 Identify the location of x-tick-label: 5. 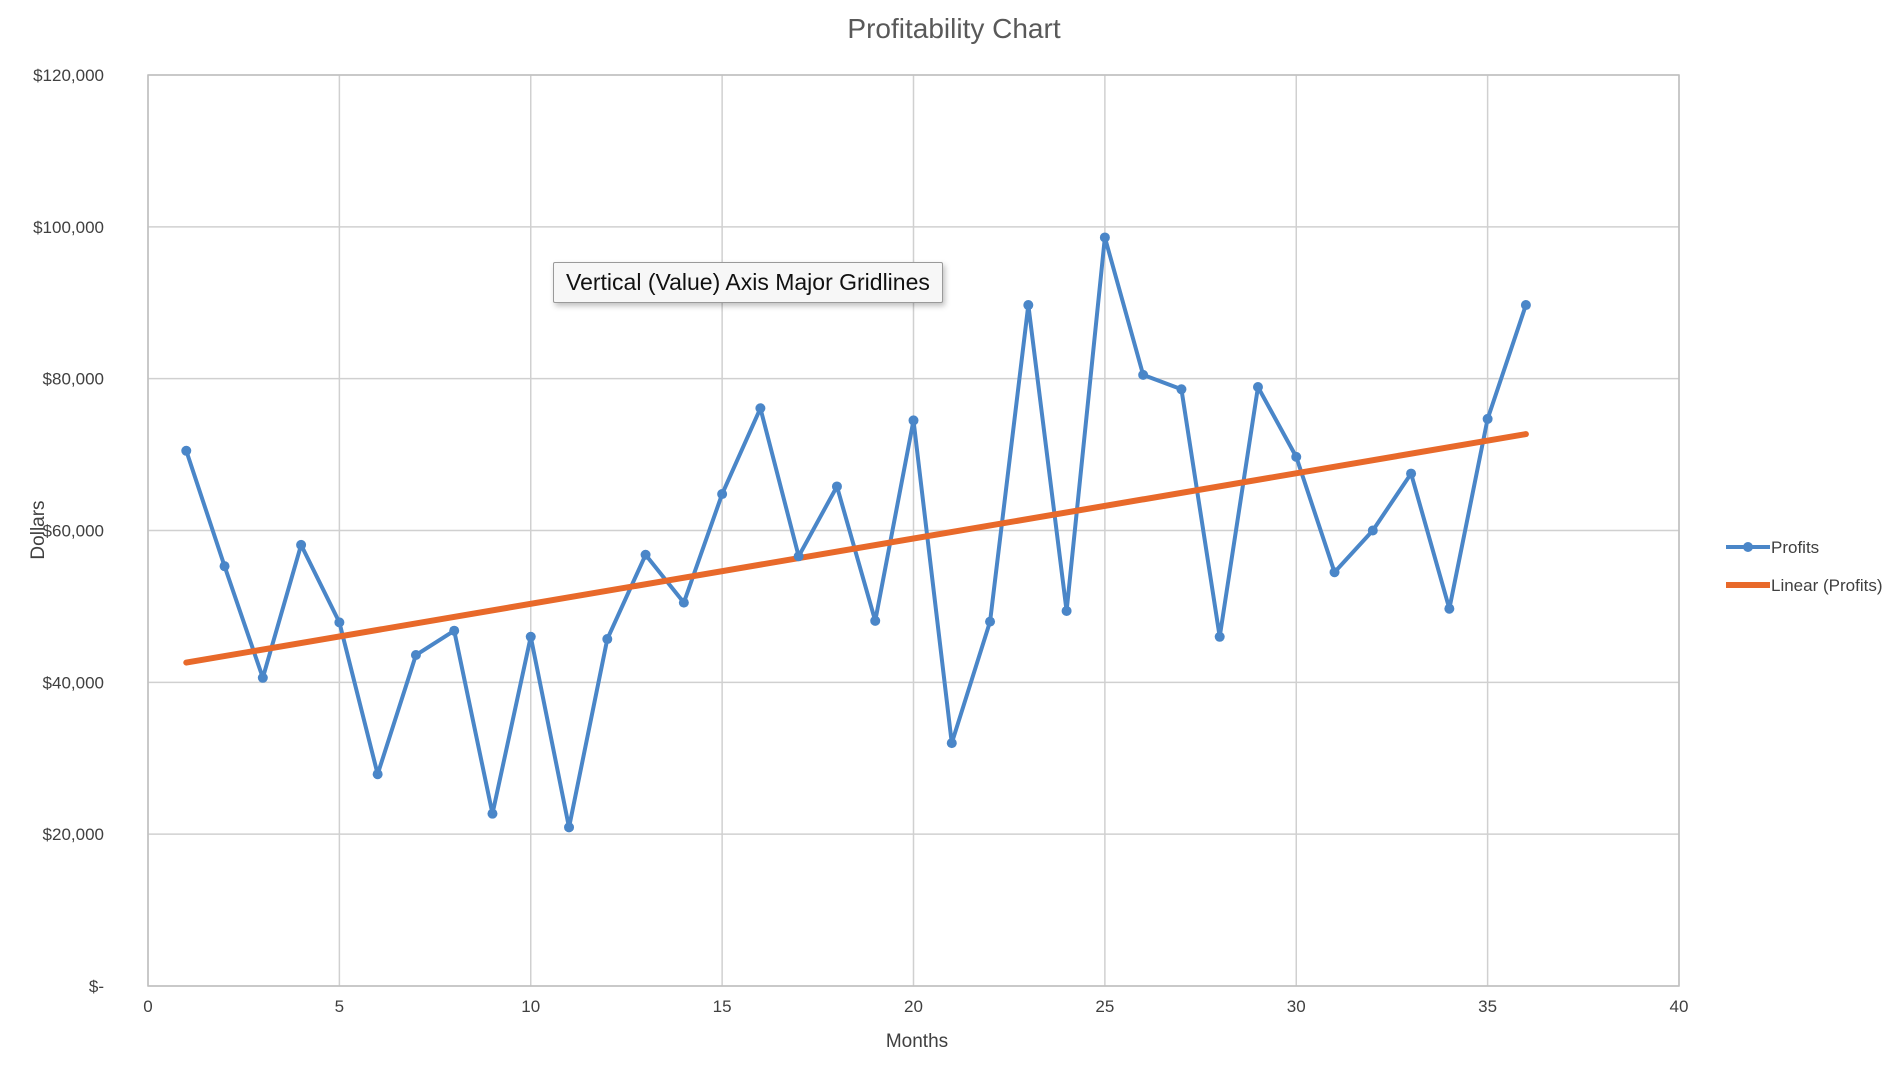
(339, 1006).